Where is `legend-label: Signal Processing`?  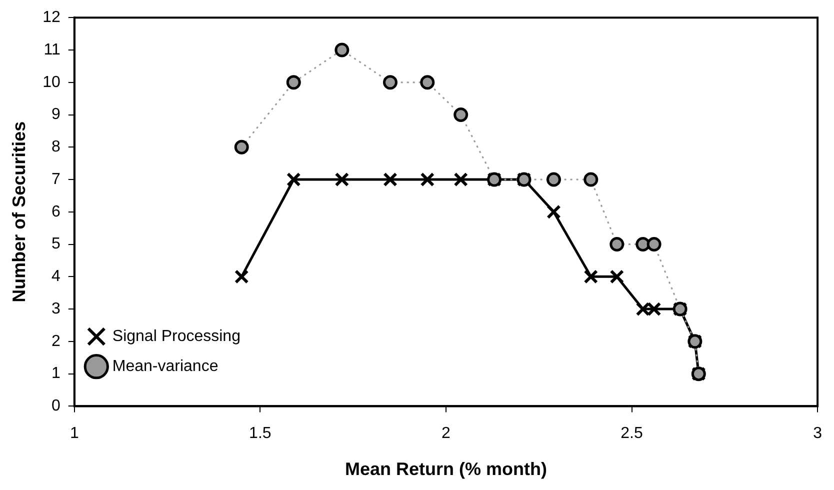
legend-label: Signal Processing is located at coordinates (176, 337).